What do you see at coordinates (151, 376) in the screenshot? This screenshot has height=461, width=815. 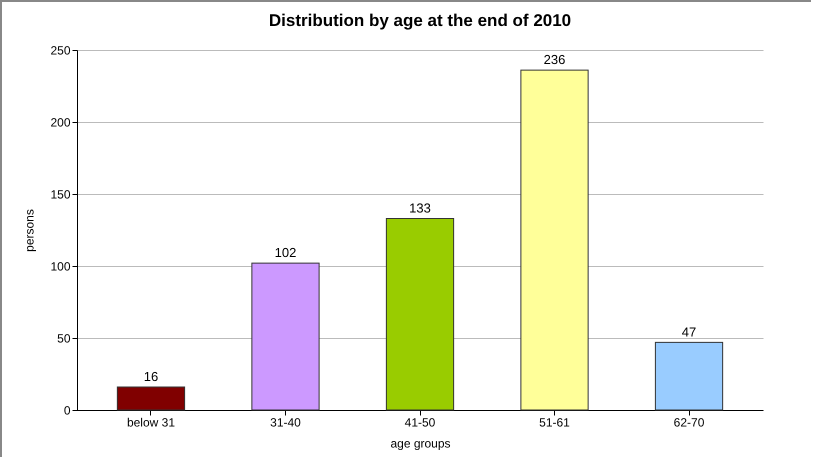 I see `data-label: 16` at bounding box center [151, 376].